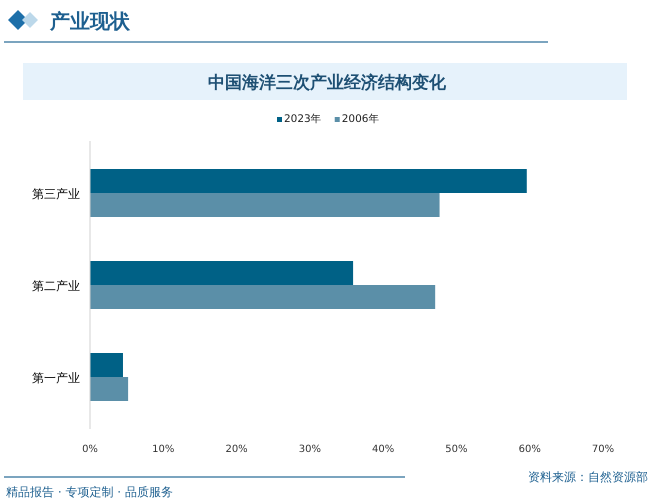  What do you see at coordinates (89, 492) in the screenshot?
I see `text: 精品报告 · 专项定制 · 品质服务` at bounding box center [89, 492].